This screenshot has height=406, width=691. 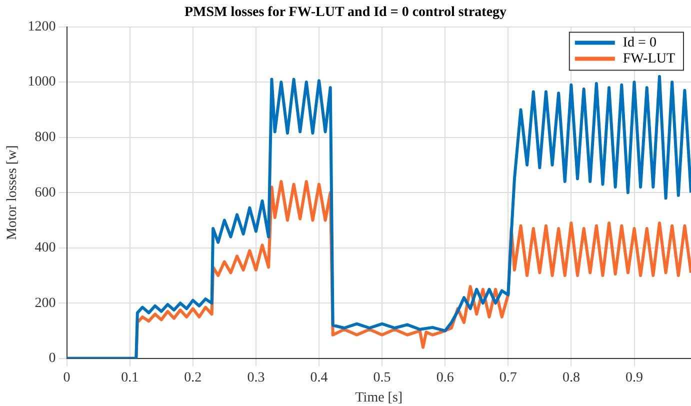 What do you see at coordinates (256, 378) in the screenshot?
I see `x-tick-label: 0.3` at bounding box center [256, 378].